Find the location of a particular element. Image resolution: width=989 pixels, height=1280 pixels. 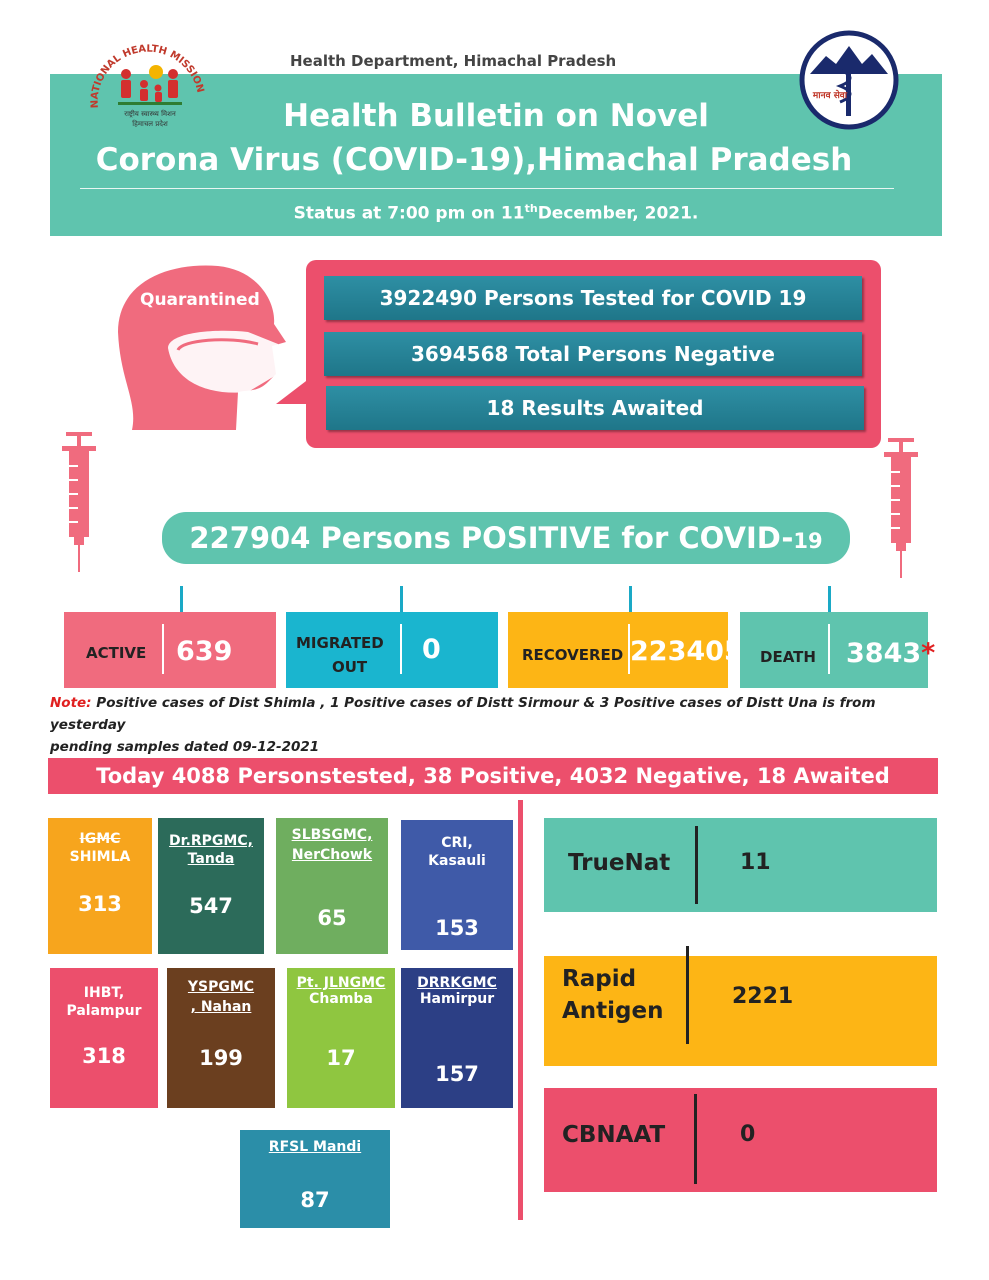

recovered-card: RECOVERED 223405 is located at coordinates (625, 650).